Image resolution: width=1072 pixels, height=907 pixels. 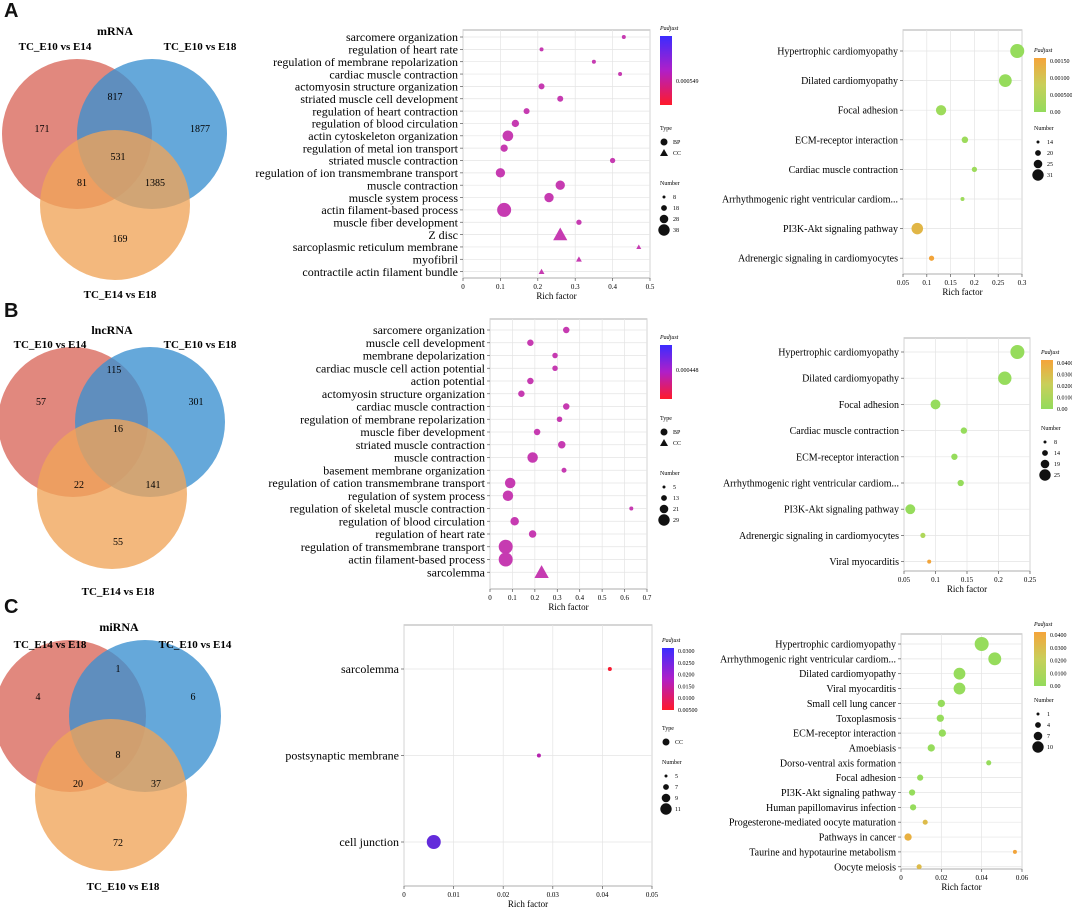 I want to click on legend-size-label: 9, so click(x=676, y=799).